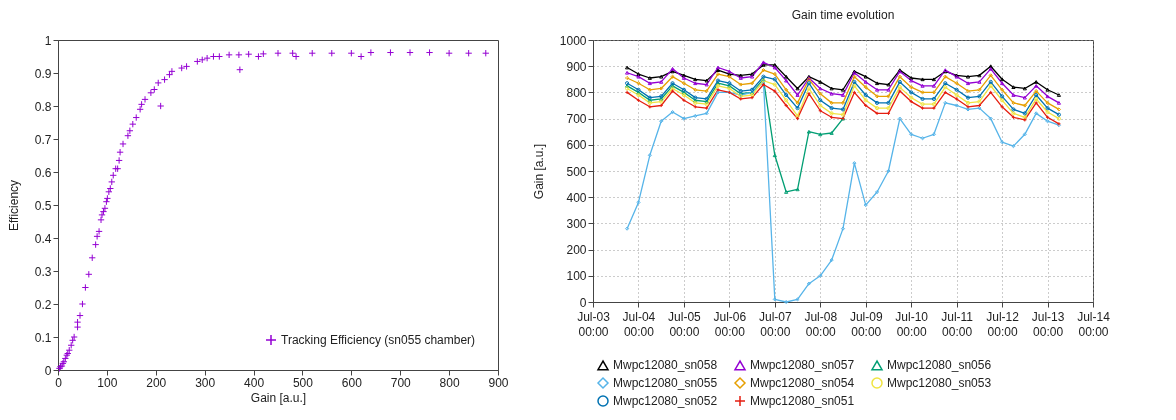  What do you see at coordinates (665, 401) in the screenshot?
I see `legend-label: Mwpc12080_sn052` at bounding box center [665, 401].